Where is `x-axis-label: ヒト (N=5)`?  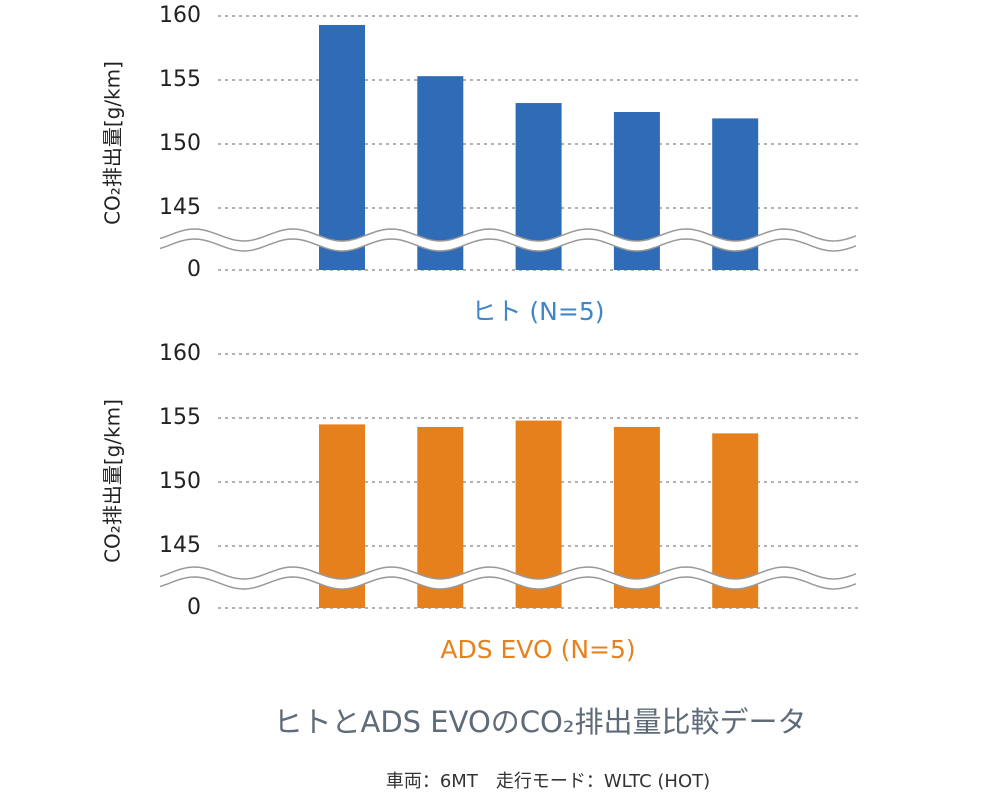 x-axis-label: ヒト (N=5) is located at coordinates (537, 311).